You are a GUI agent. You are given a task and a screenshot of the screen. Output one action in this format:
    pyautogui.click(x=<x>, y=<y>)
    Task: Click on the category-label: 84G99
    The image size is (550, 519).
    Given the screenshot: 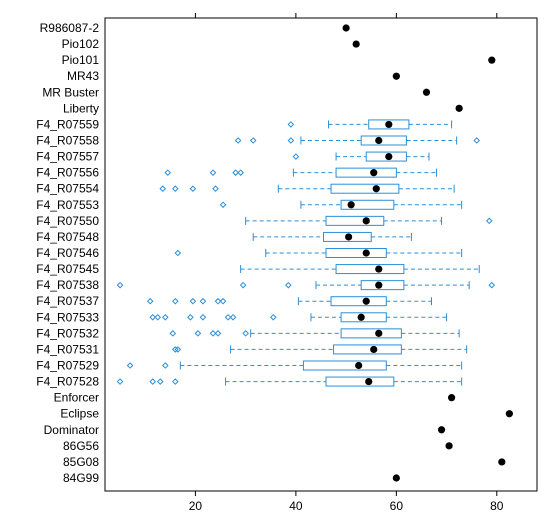 What is the action you would take?
    pyautogui.click(x=81, y=478)
    